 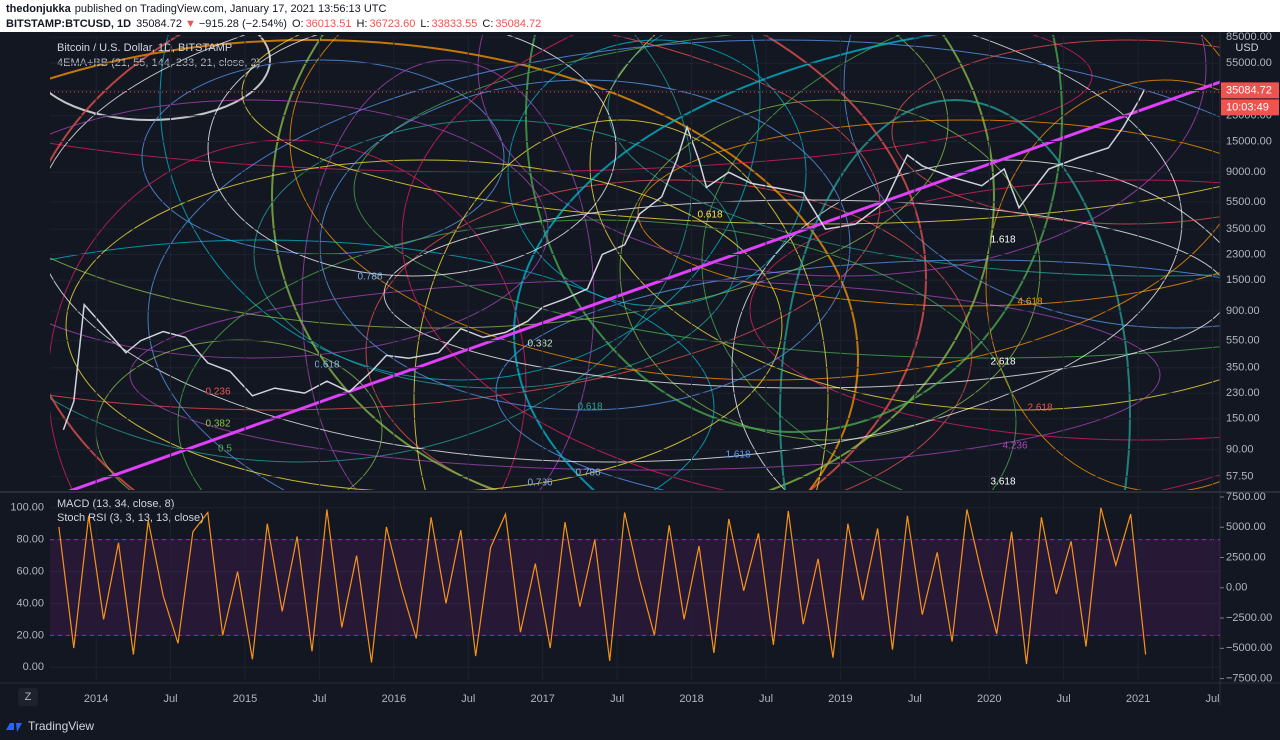 I want to click on change: −915.28 (−2.54%), so click(x=243, y=24).